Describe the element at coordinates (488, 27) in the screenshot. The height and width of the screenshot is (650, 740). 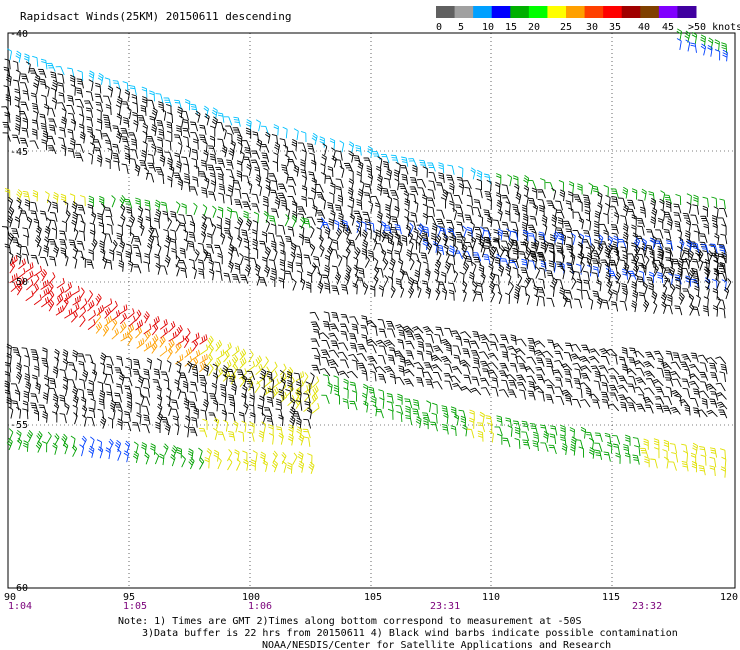
I see `legend-label: 10` at that location.